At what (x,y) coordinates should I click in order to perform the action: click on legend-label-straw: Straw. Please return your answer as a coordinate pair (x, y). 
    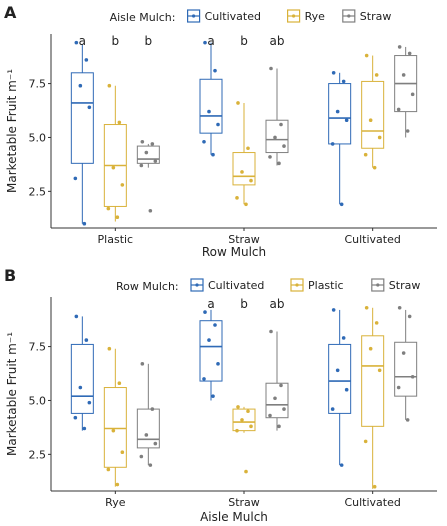
    Looking at the image, I should click on (405, 285).